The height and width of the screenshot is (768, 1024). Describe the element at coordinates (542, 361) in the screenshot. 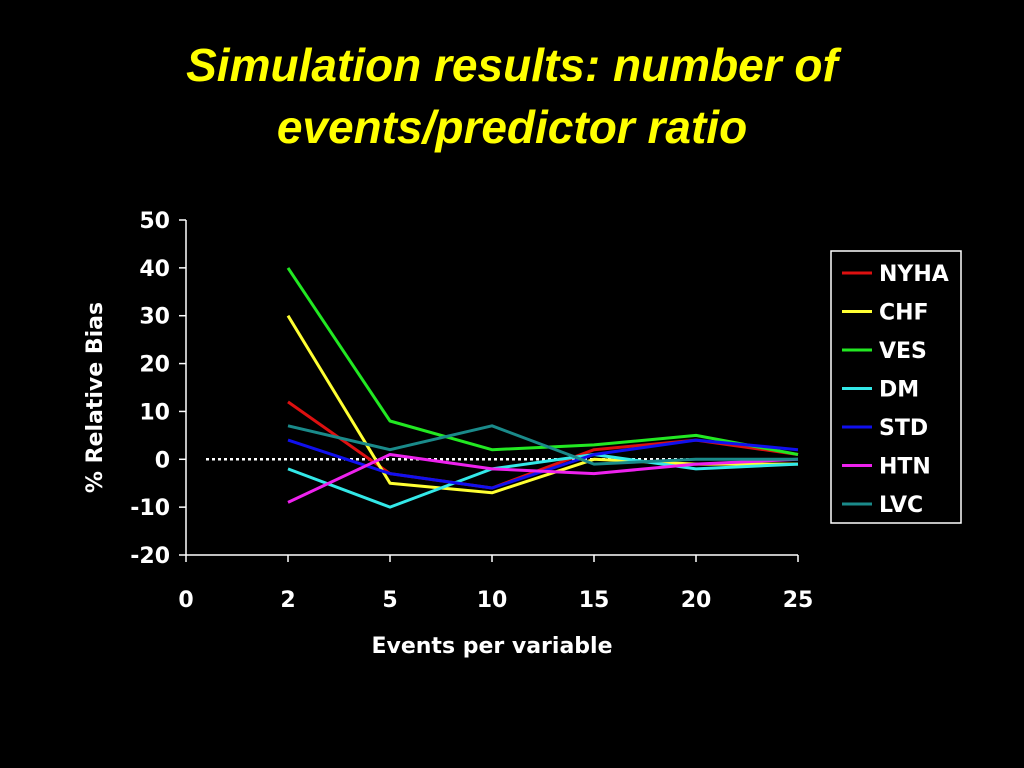

I see `series-line-ves` at that location.